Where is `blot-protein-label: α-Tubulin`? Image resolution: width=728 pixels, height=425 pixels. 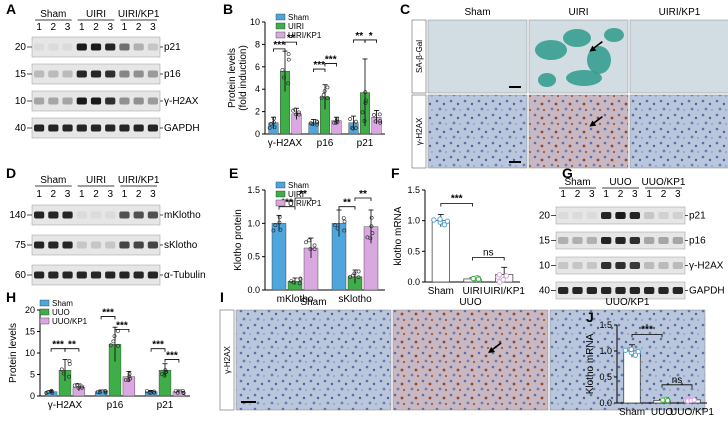 blot-protein-label: α-Tubulin is located at coordinates (185, 275).